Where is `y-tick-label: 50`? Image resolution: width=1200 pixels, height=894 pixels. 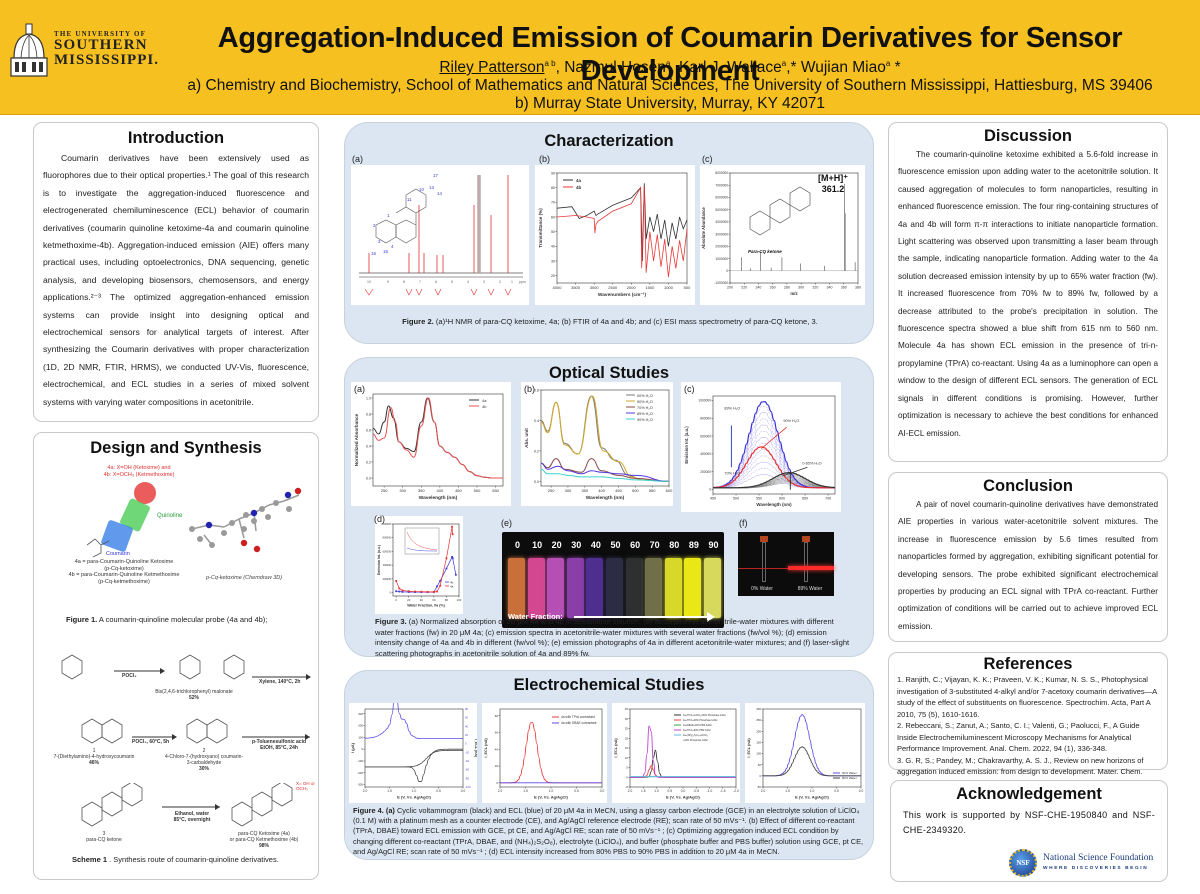 y-tick-label: 50 is located at coordinates (553, 232).